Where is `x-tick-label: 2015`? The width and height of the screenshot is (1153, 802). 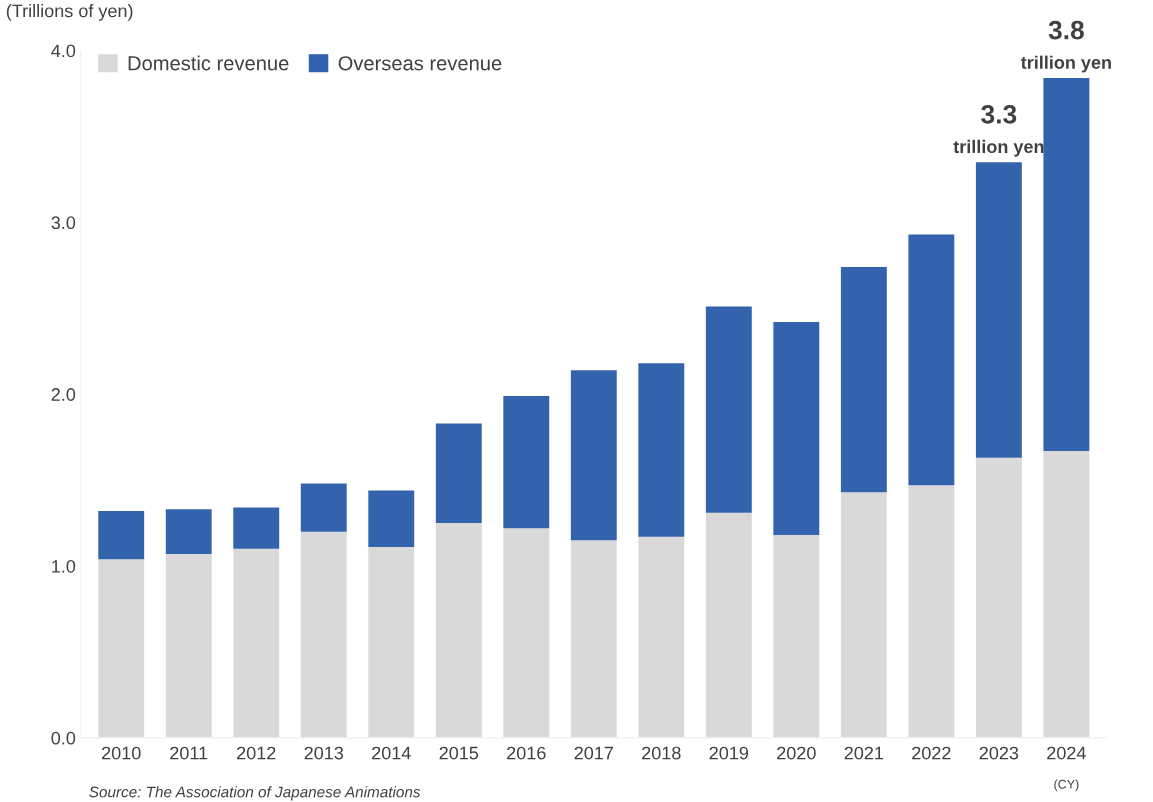
x-tick-label: 2015 is located at coordinates (459, 753).